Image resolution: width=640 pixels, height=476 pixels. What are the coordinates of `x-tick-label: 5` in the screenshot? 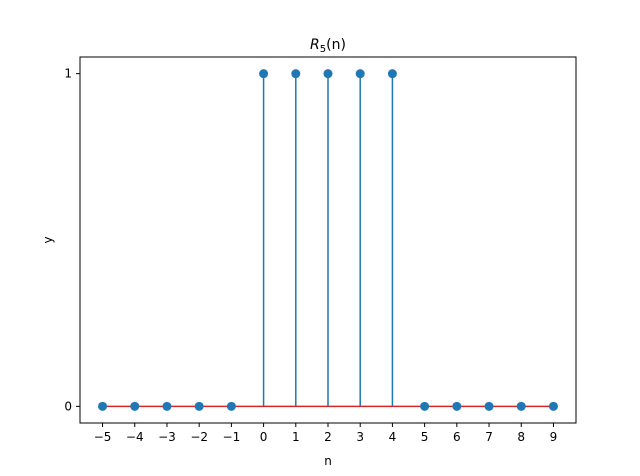 It's located at (425, 437).